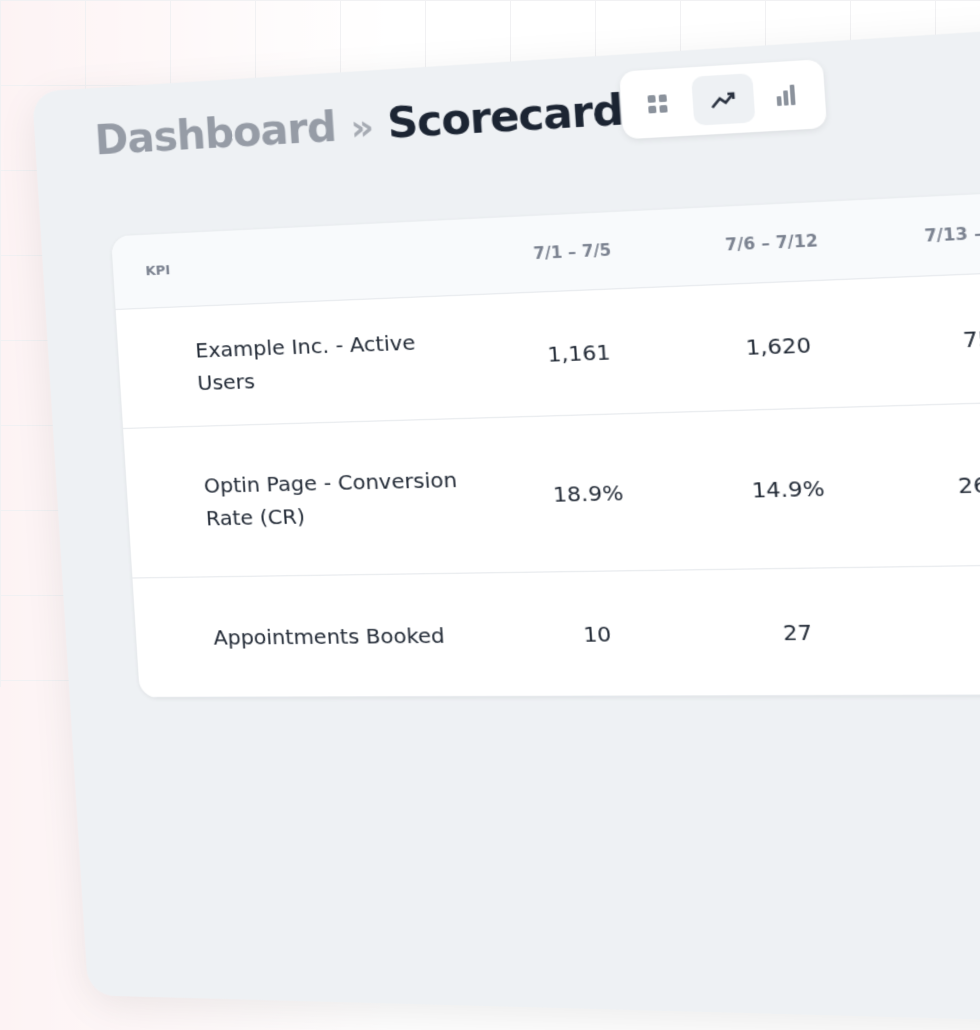 This screenshot has height=1030, width=980. Describe the element at coordinates (505, 117) in the screenshot. I see `page-title: Scorecard` at that location.